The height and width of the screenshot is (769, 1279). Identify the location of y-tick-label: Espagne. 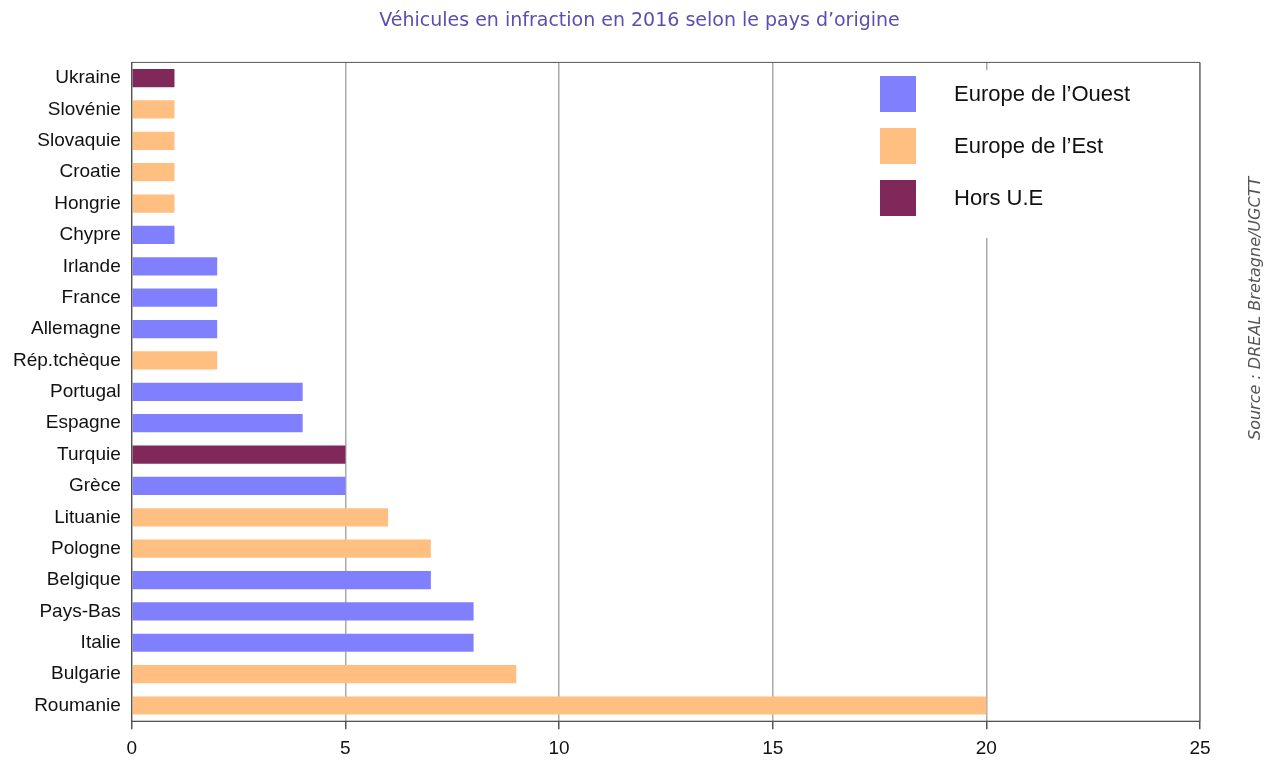
(83, 422).